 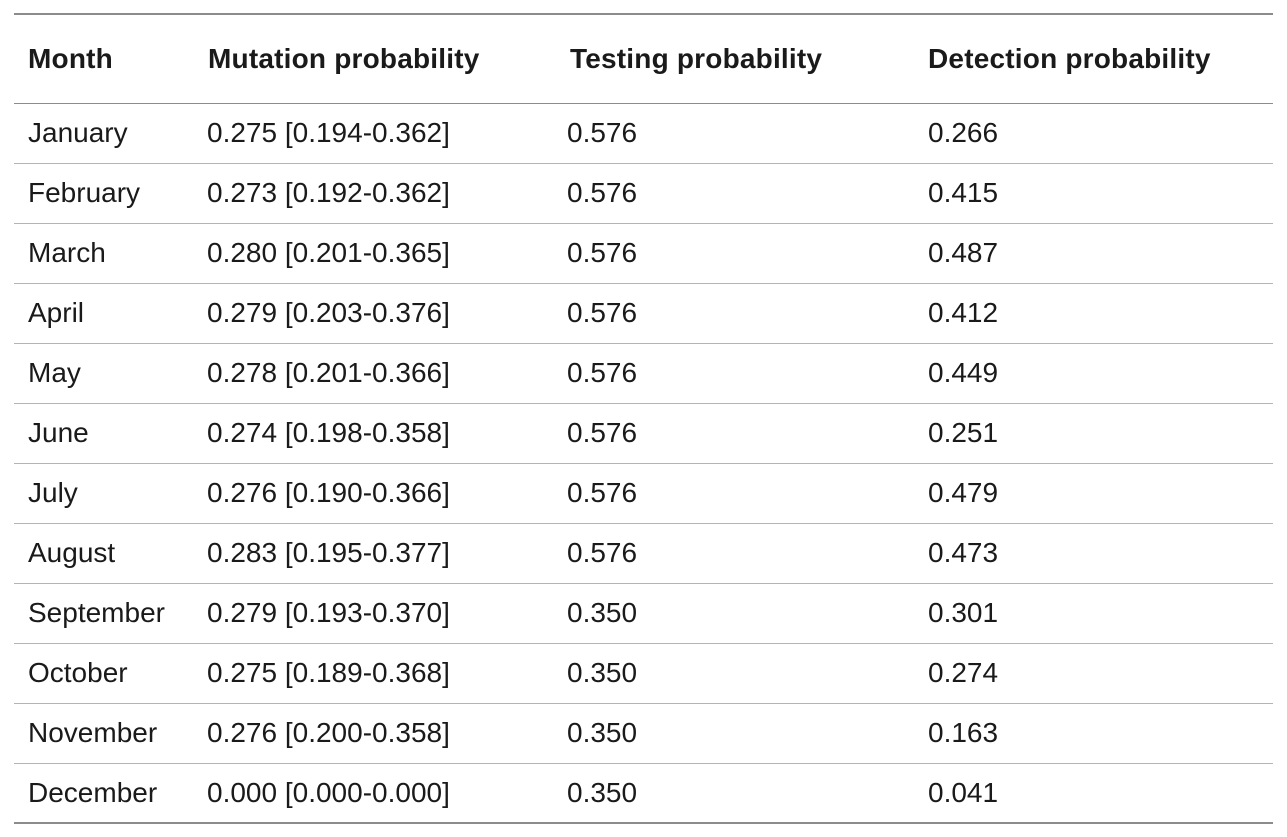 I want to click on cell-mutation: 0.275 [0.189-0.368], so click(x=328, y=672).